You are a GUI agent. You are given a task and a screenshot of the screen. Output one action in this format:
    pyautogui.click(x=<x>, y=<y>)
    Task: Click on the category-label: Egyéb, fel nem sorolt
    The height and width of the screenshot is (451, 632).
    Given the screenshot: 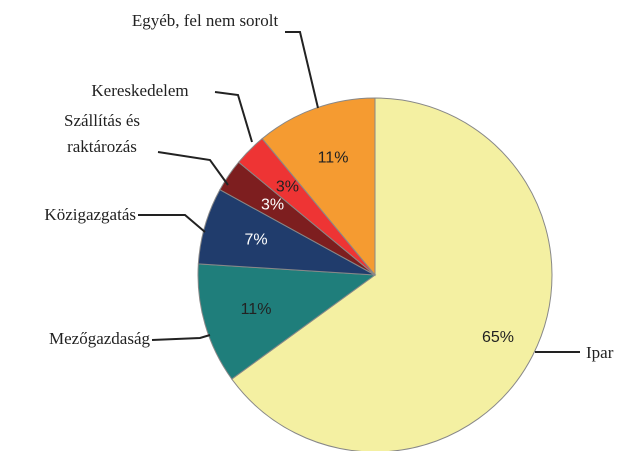 What is the action you would take?
    pyautogui.click(x=205, y=20)
    